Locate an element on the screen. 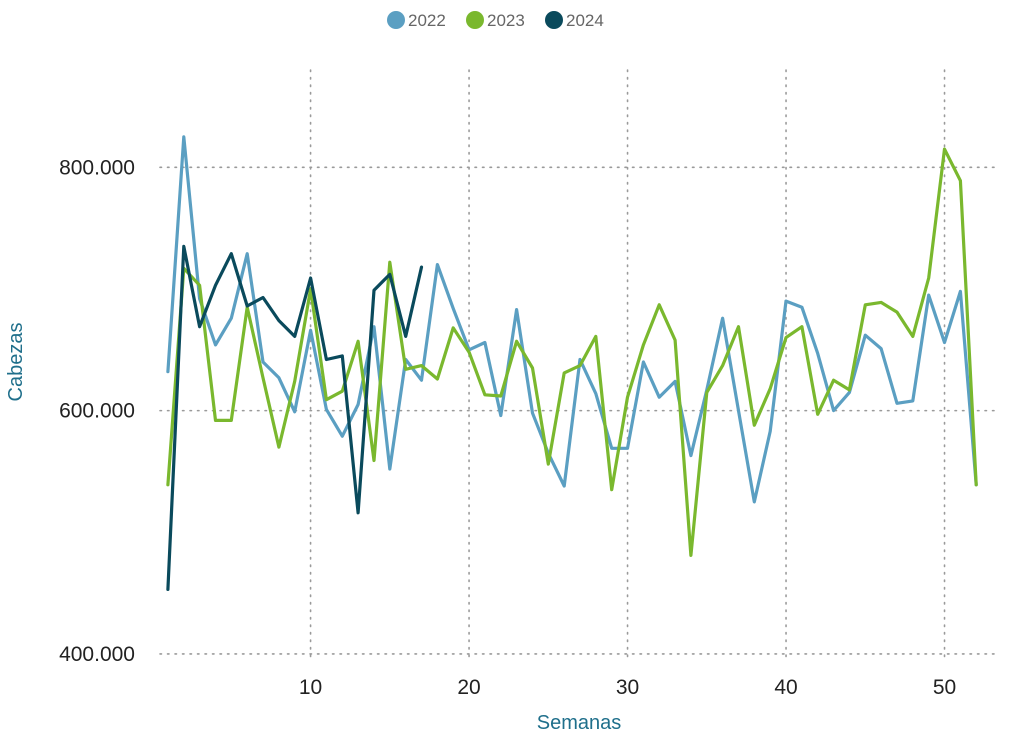 The width and height of the screenshot is (1011, 739). x-axis-ticks: 10 20 30 40 50 is located at coordinates (627, 687).